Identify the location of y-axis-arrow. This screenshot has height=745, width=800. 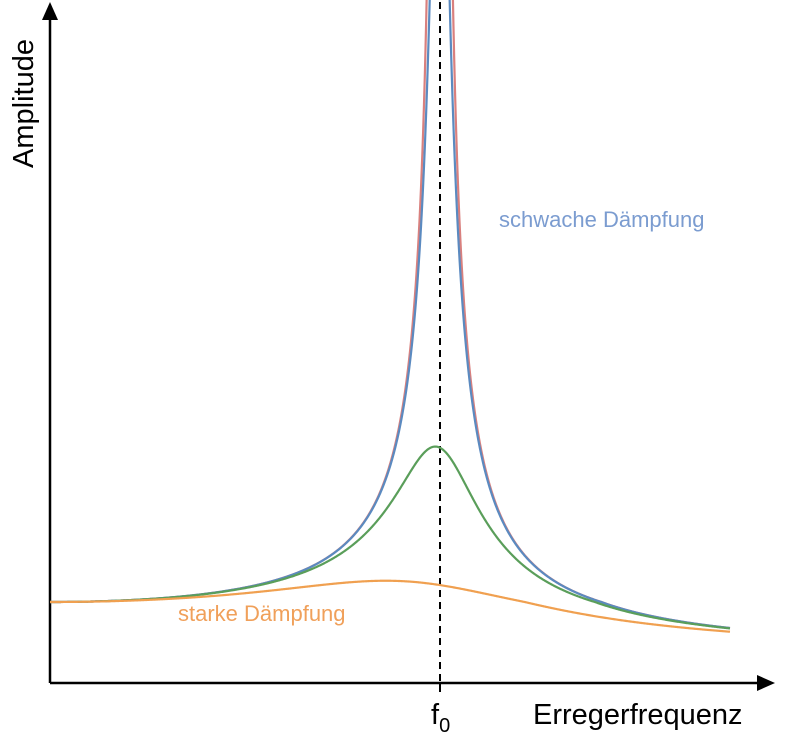
(50, 11).